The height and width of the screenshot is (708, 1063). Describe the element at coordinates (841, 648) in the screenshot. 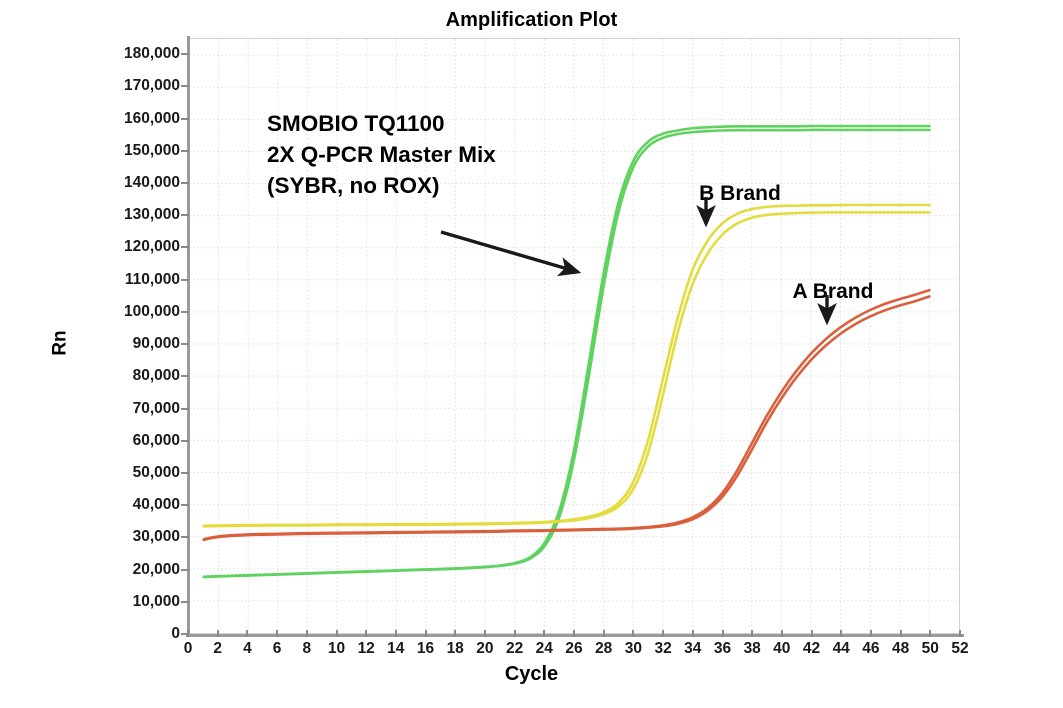

I see `x-tick-label: 44` at that location.